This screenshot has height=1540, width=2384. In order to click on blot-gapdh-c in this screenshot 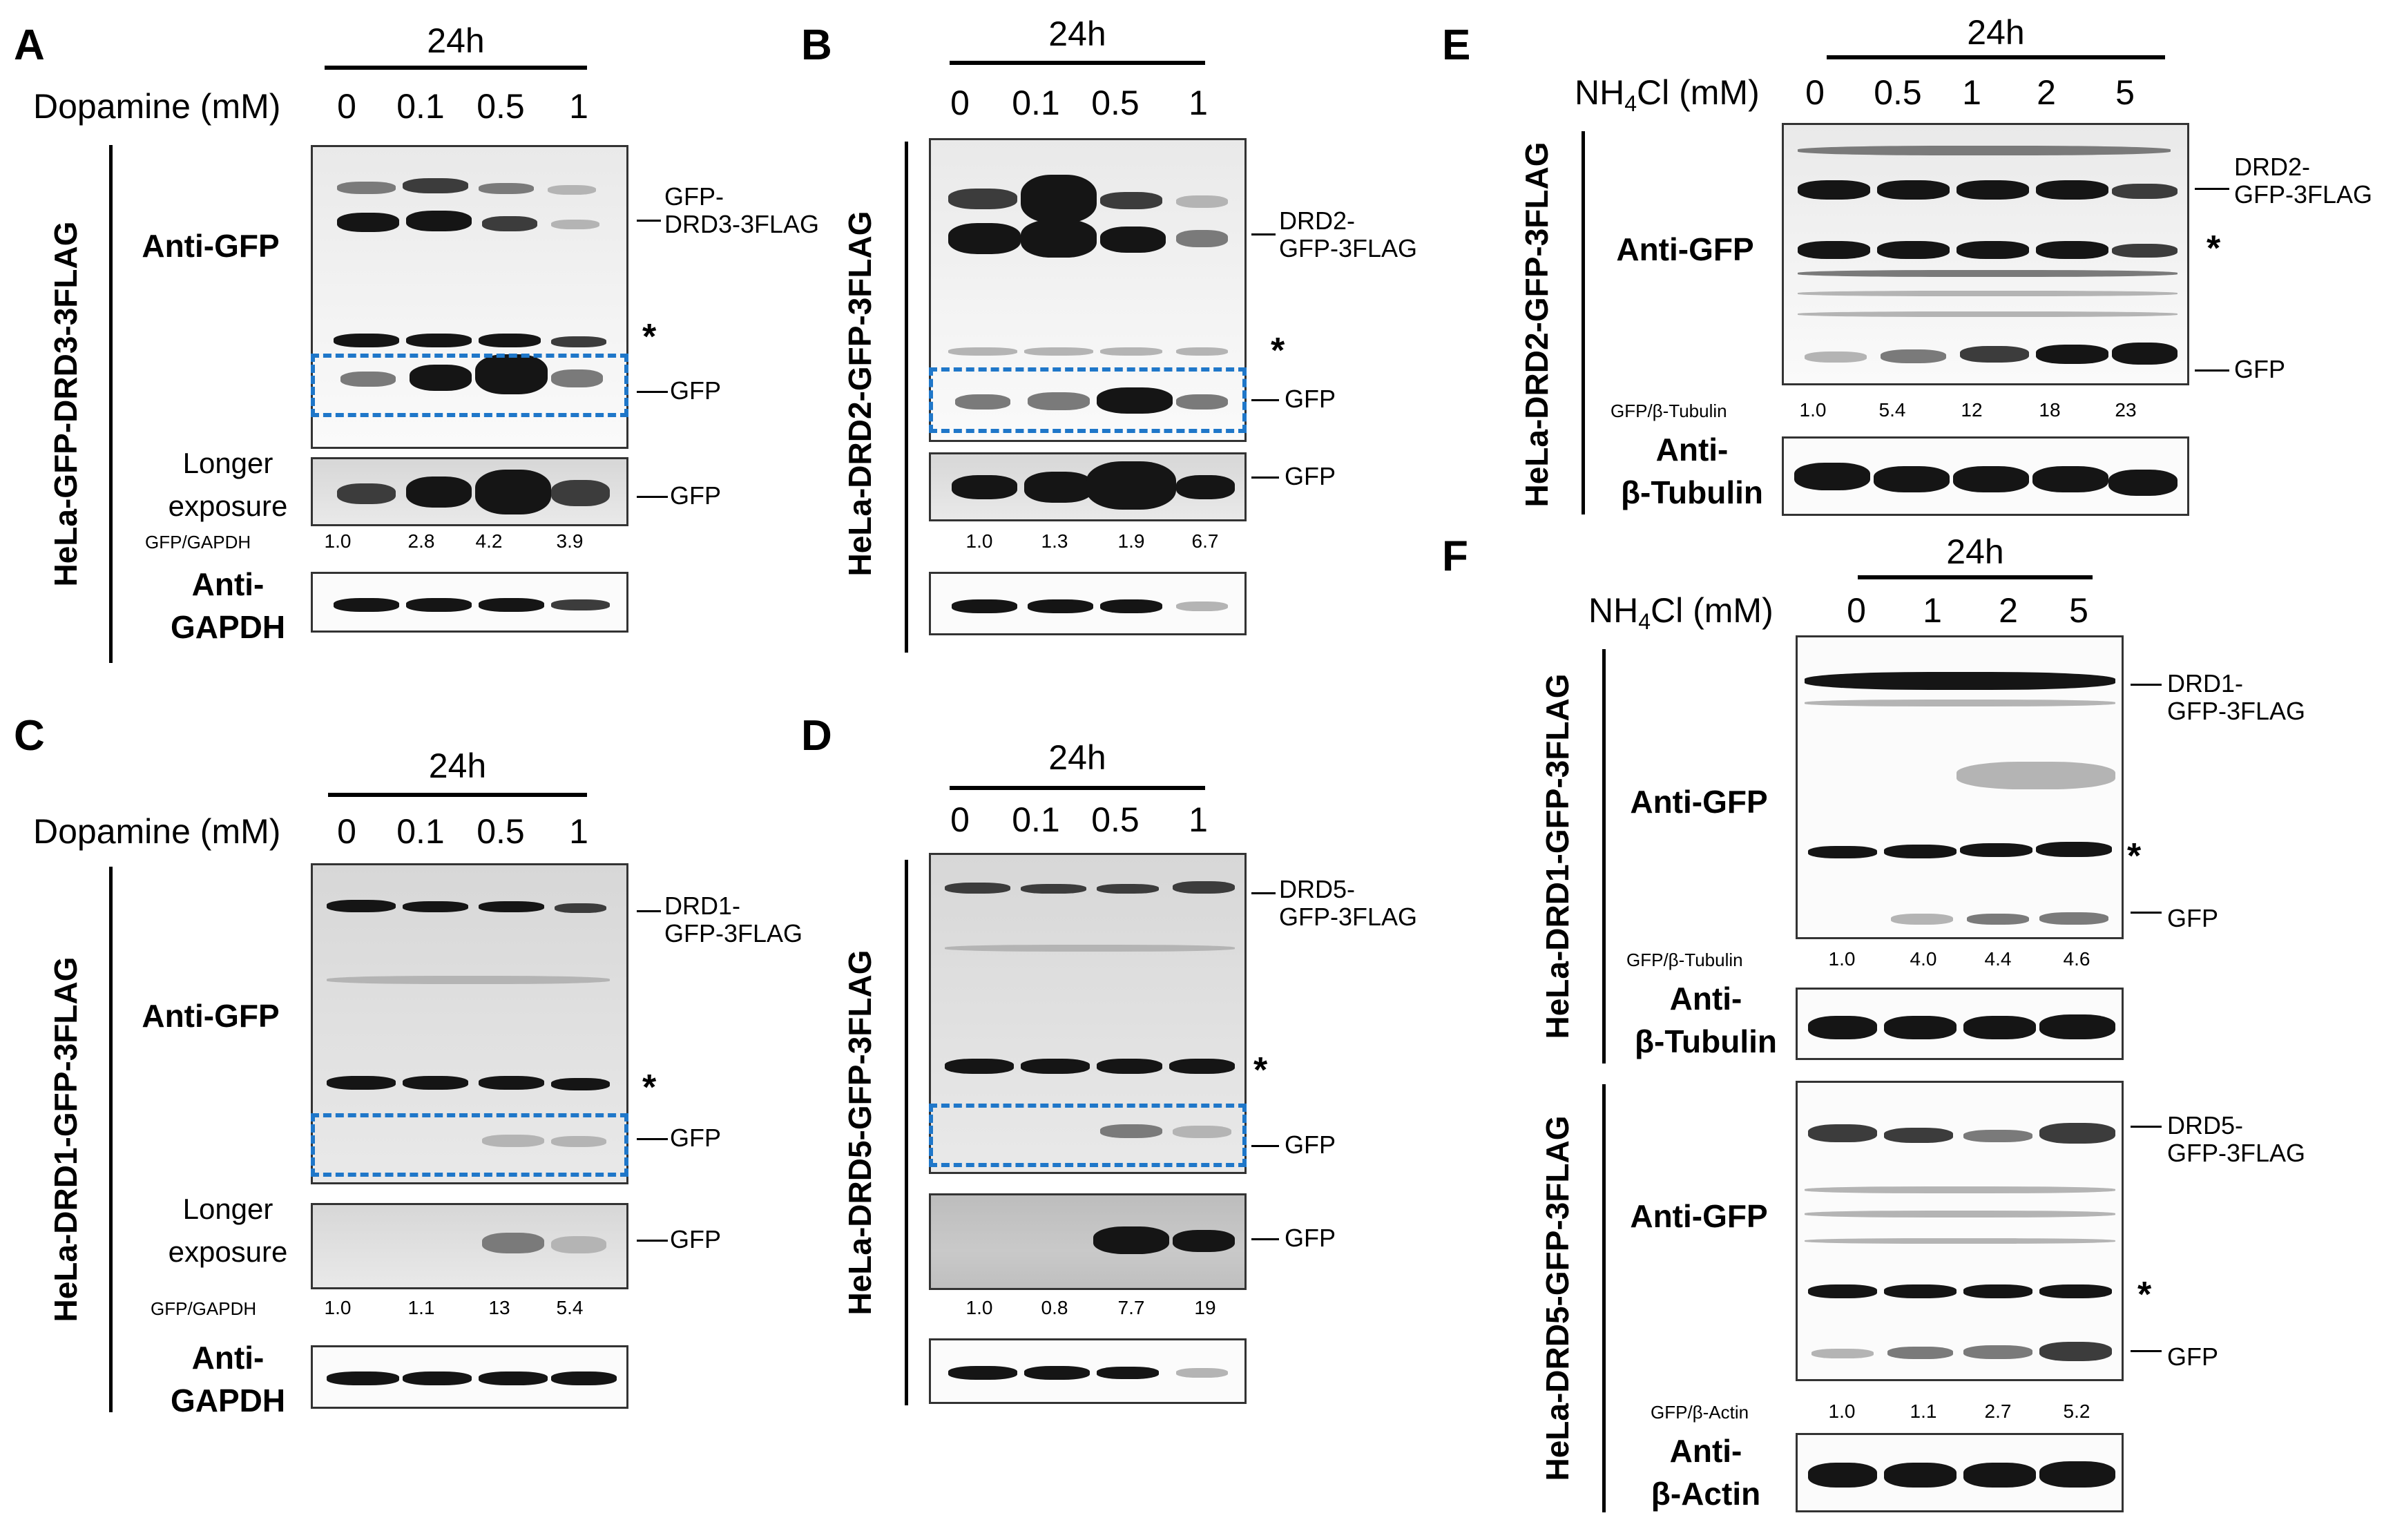, I will do `click(469, 1377)`.